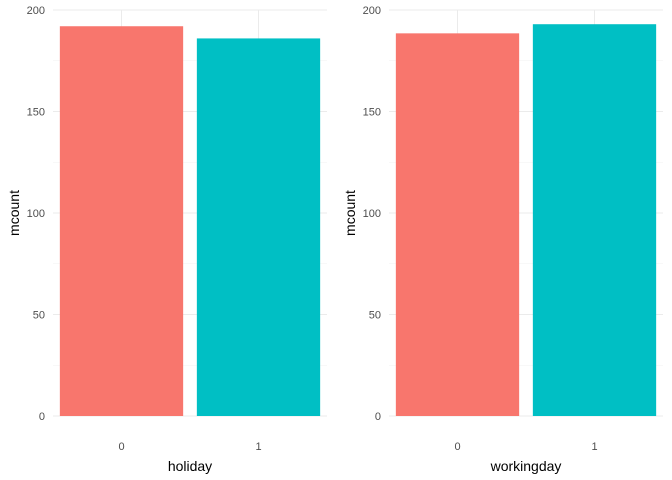  Describe the element at coordinates (190, 466) in the screenshot. I see `x-axis-title: holiday` at that location.